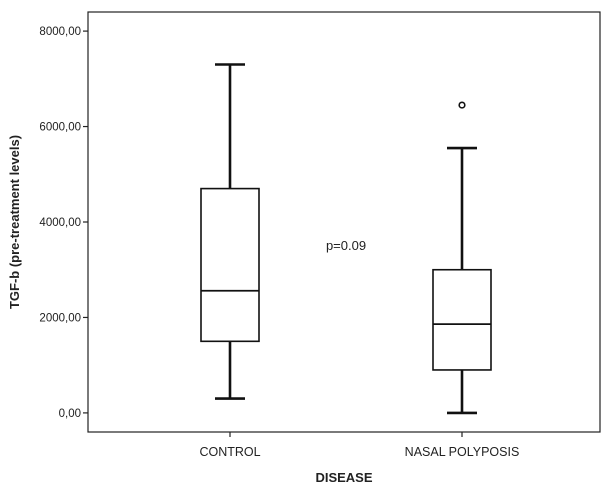 This screenshot has width=603, height=484. Describe the element at coordinates (346, 245) in the screenshot. I see `p-value-annotation: p=0.09` at that location.